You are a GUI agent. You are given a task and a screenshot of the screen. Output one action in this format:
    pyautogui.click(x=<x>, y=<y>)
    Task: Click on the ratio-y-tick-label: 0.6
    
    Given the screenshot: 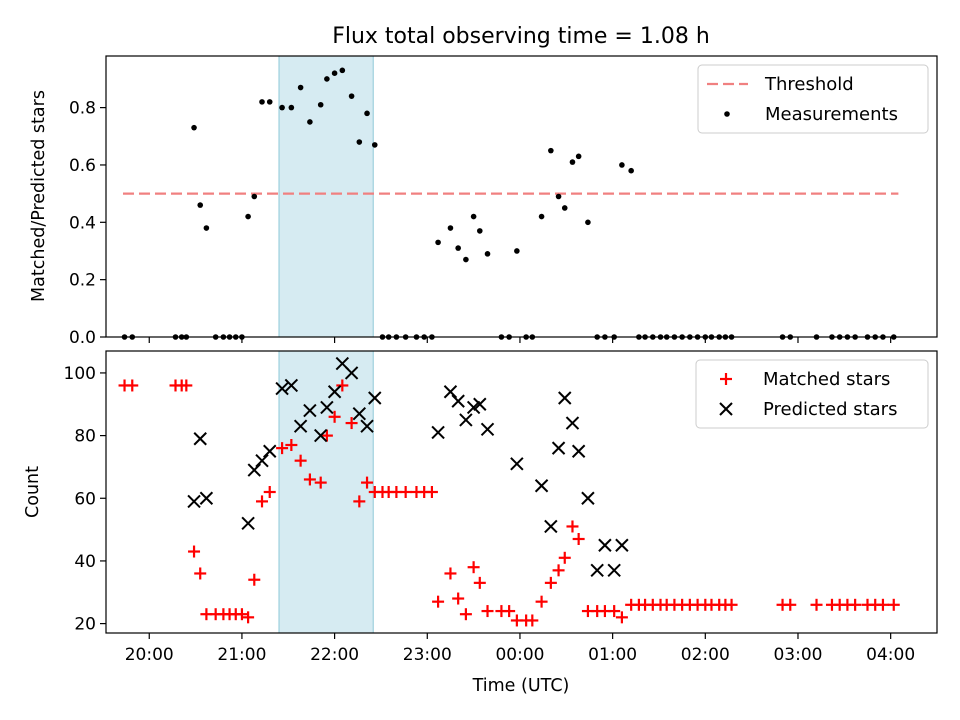 What is the action you would take?
    pyautogui.click(x=82, y=166)
    